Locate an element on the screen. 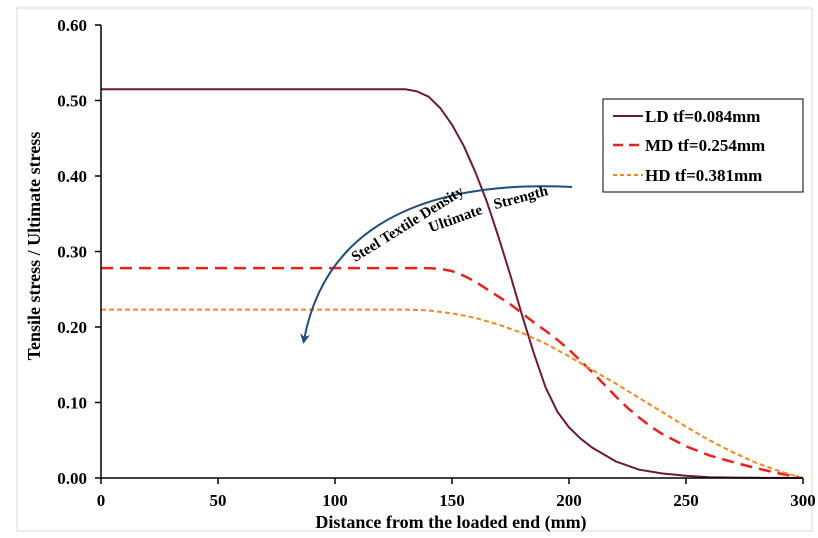  x-axis-ticks: 0 50 100 150 200 250 300 is located at coordinates (456, 494).